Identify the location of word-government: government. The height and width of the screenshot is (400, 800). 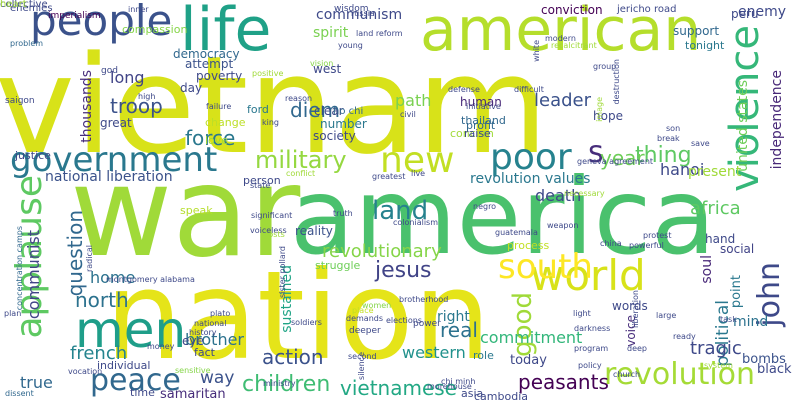
(114, 160).